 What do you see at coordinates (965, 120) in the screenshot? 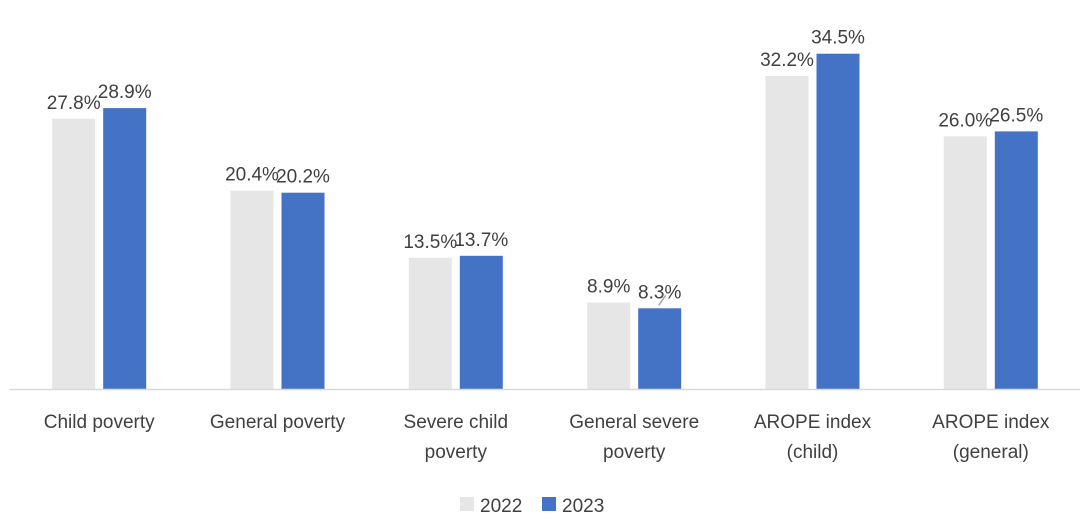
I see `data-label-2022-5: 26.0%` at bounding box center [965, 120].